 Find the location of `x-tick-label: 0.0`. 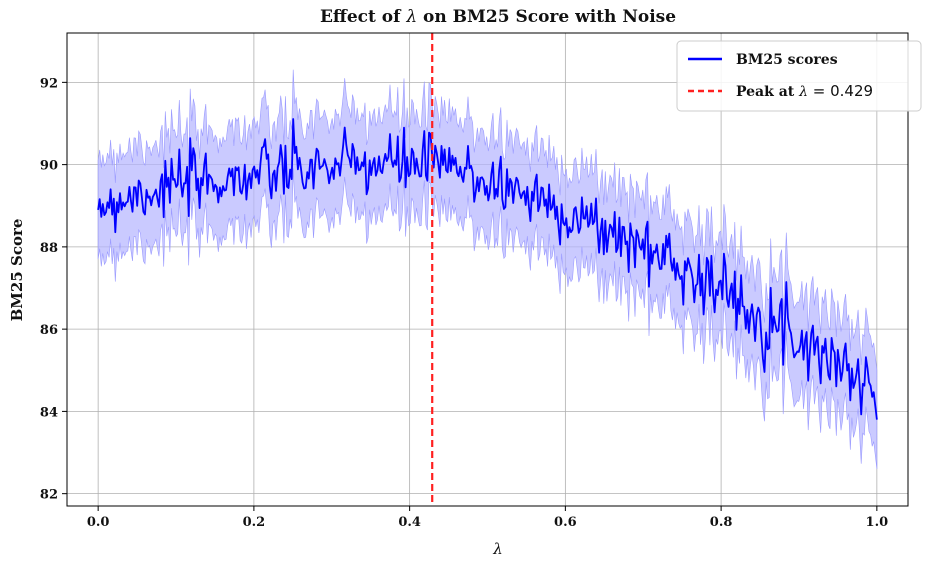

x-tick-label: 0.0 is located at coordinates (98, 522).